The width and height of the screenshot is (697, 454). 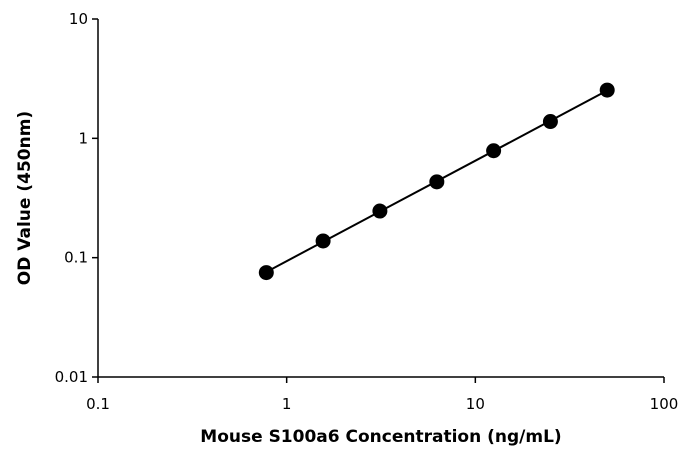 What do you see at coordinates (380, 437) in the screenshot?
I see `x-axis-title: Mouse S100a6 Concentration (ng/mL)` at bounding box center [380, 437].